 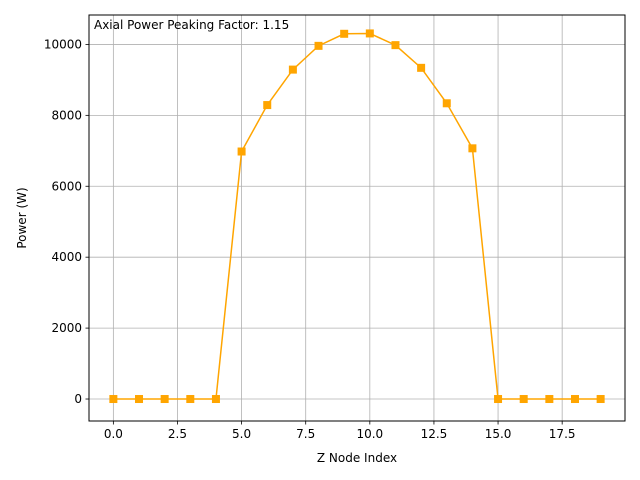 I want to click on peaking-factor-annotation: Axial Power Peaking Factor: 1.15, so click(x=191, y=25).